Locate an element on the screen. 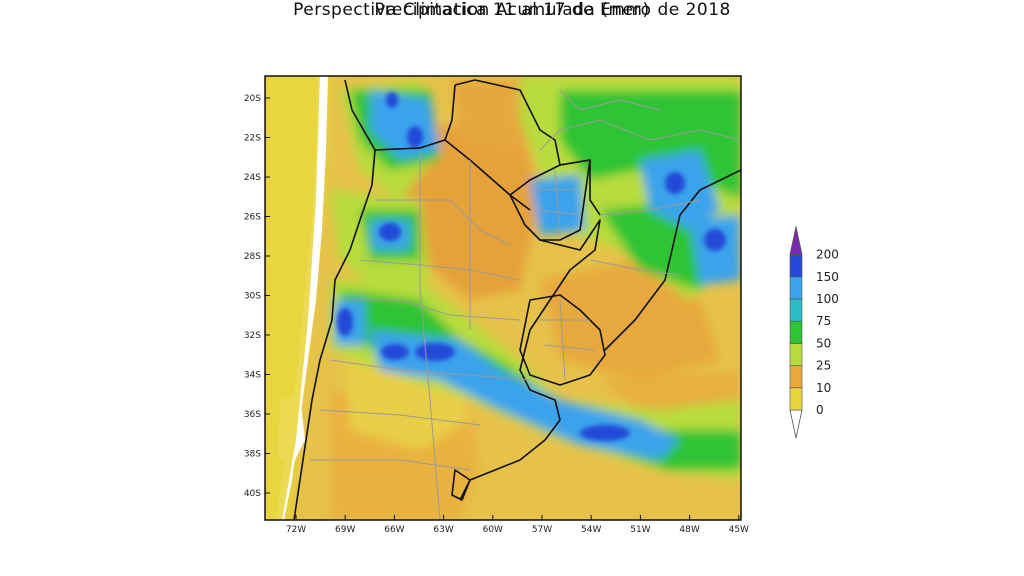 The height and width of the screenshot is (576, 1024). lat-tick-label: 24S is located at coordinates (252, 178).